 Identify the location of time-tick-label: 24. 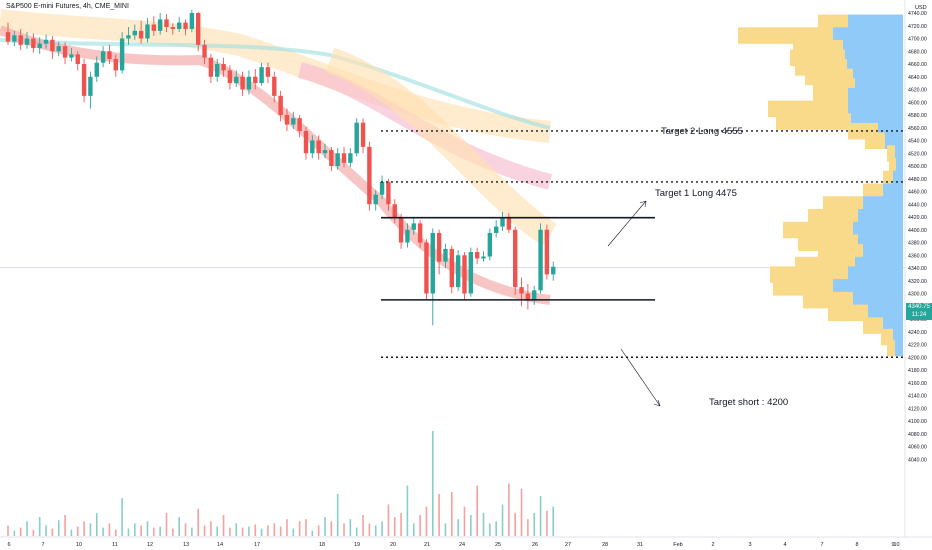
(462, 545).